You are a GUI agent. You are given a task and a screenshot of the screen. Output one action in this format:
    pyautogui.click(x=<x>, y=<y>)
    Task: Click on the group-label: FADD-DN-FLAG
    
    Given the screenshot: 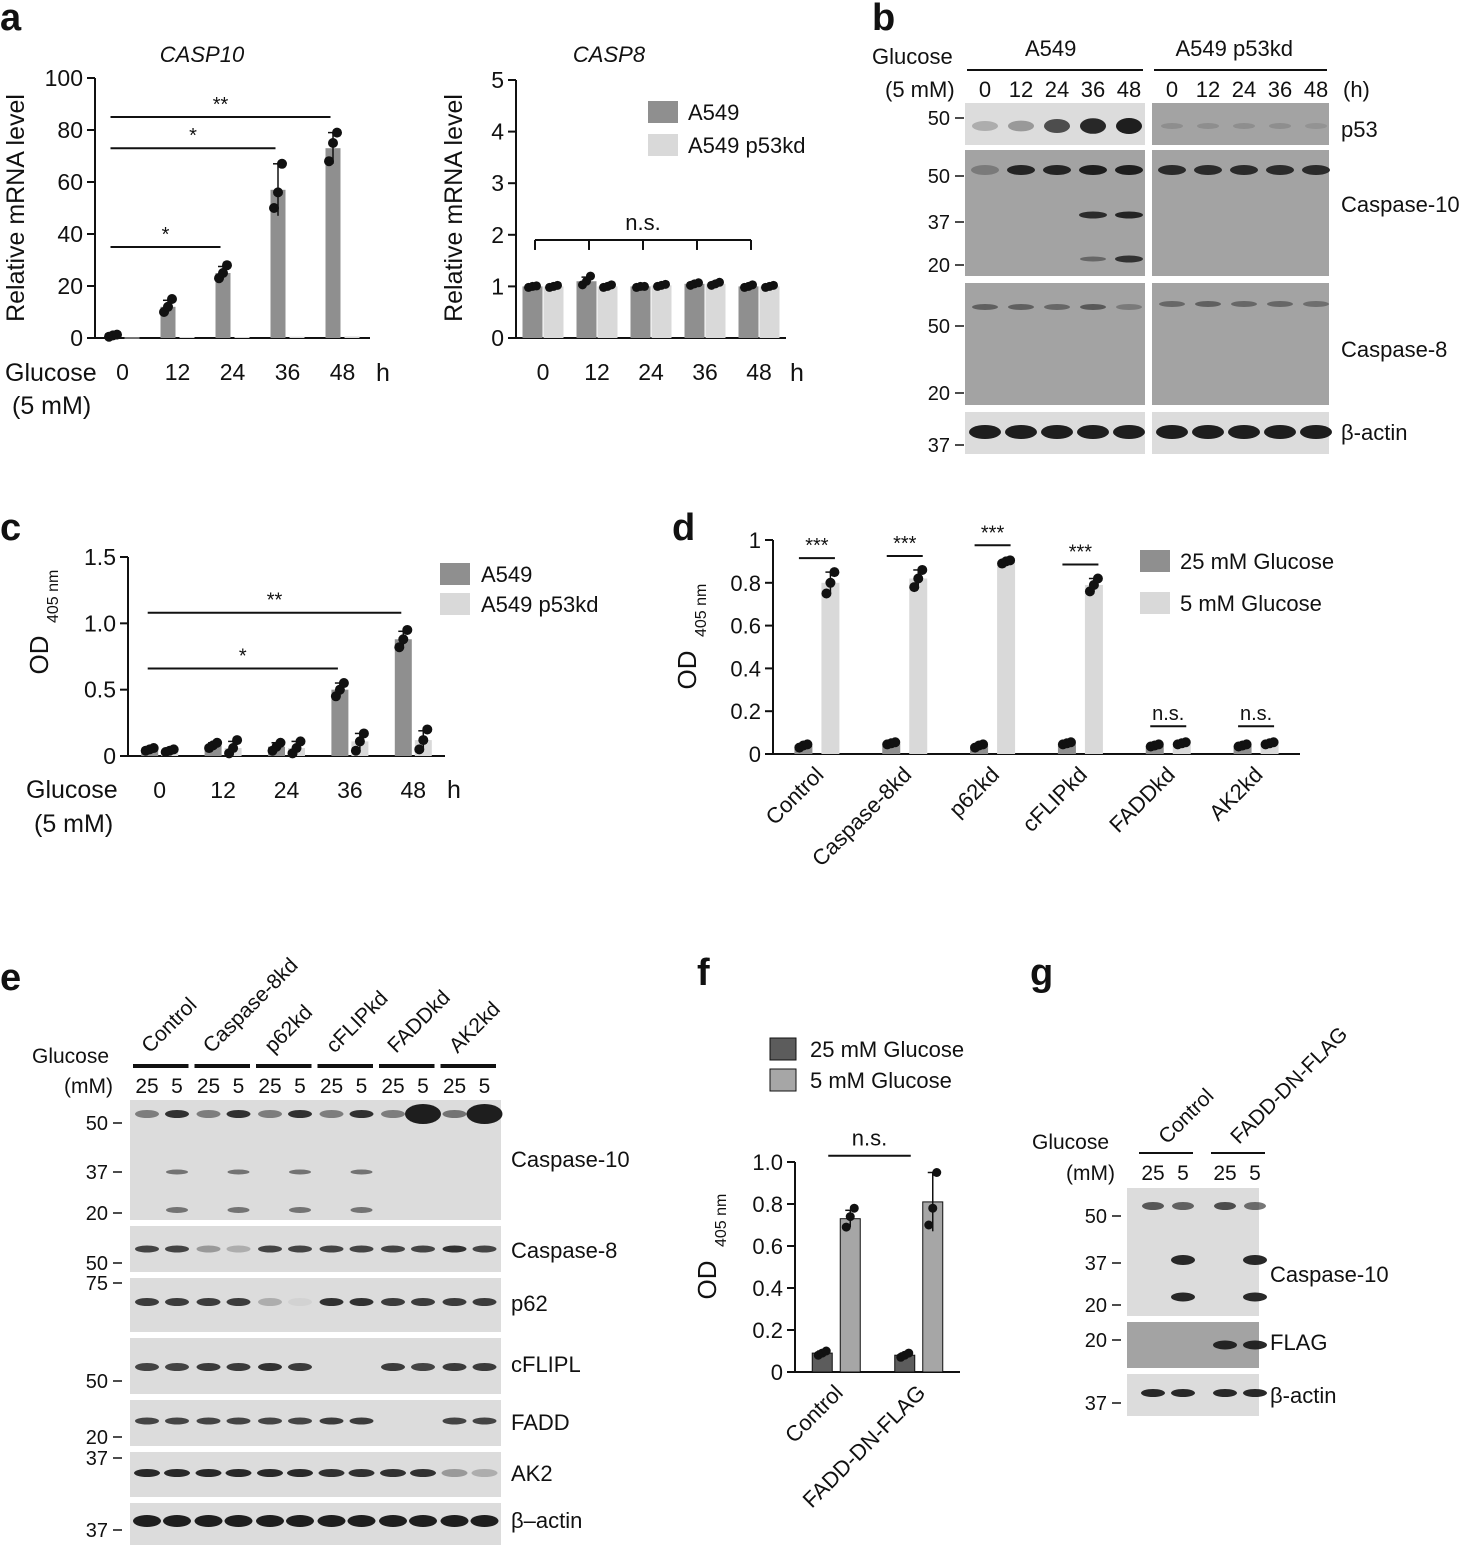 What is the action you would take?
    pyautogui.click(x=1289, y=1086)
    